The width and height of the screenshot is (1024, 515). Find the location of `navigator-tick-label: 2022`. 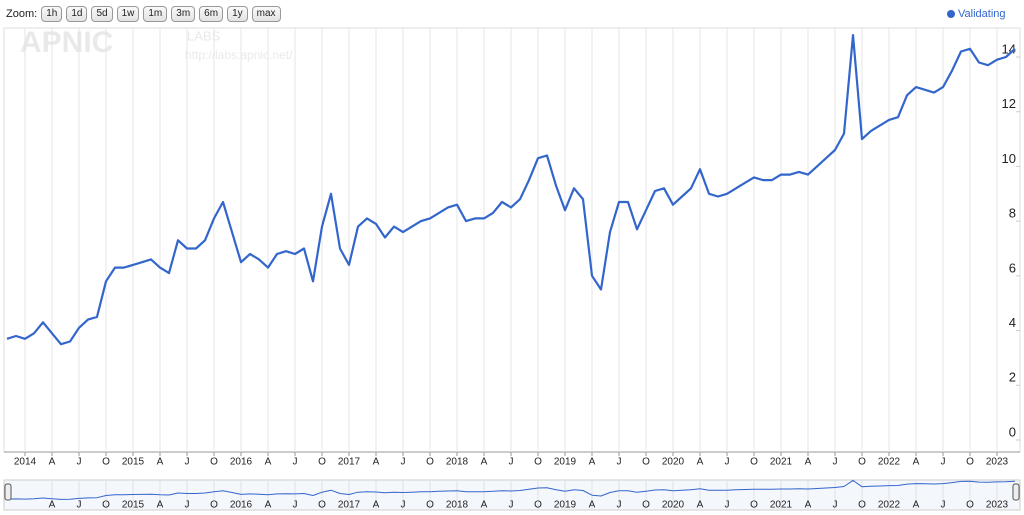

navigator-tick-label: 2022 is located at coordinates (889, 505).